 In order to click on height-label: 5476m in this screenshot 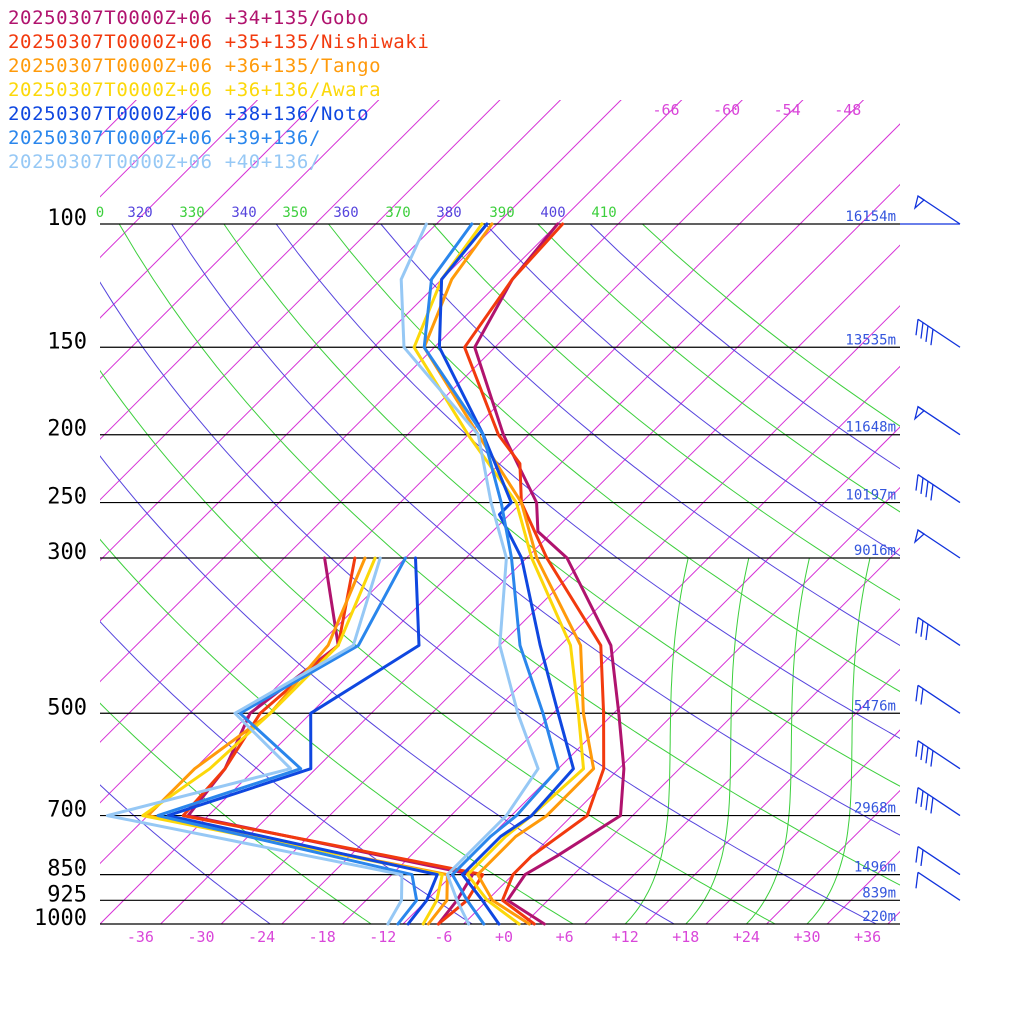, I will do `click(875, 706)`.